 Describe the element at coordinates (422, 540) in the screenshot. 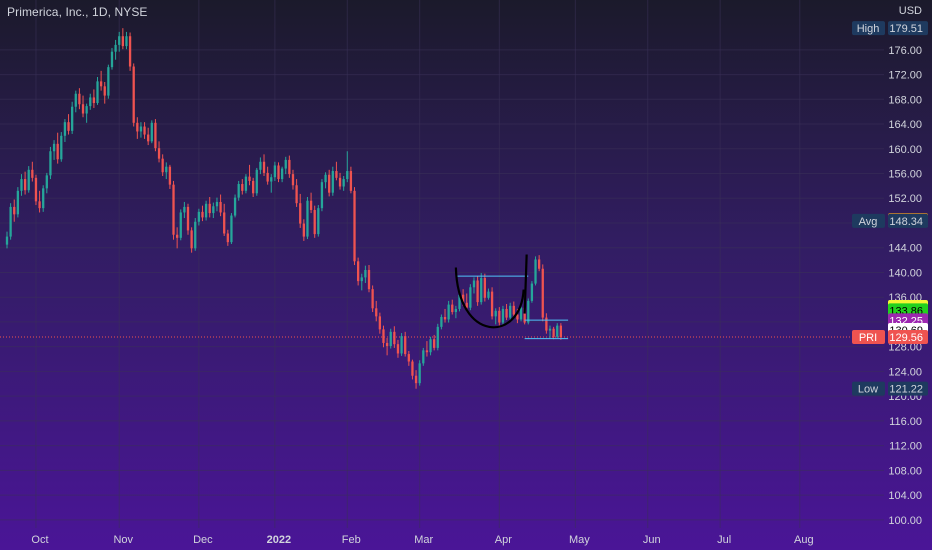

I see `time-axis: Oct Nov Dec 2022 Feb Mar Apr May Jun Jul Aug` at that location.